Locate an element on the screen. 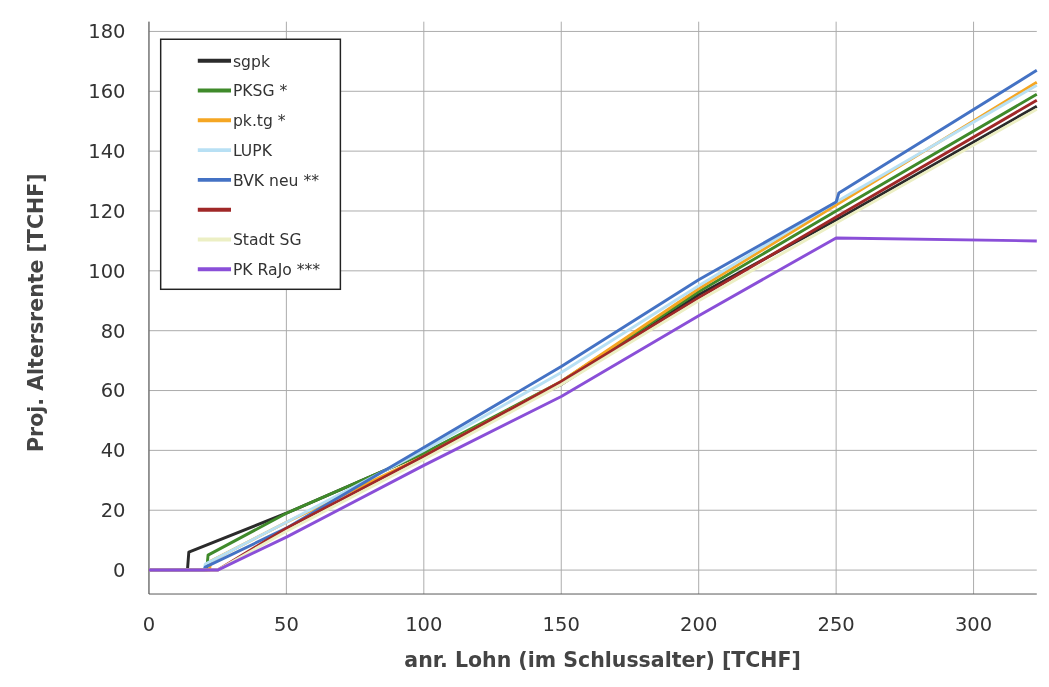 This screenshot has width=1049, height=687. y-tick-label: 180 is located at coordinates (107, 32).